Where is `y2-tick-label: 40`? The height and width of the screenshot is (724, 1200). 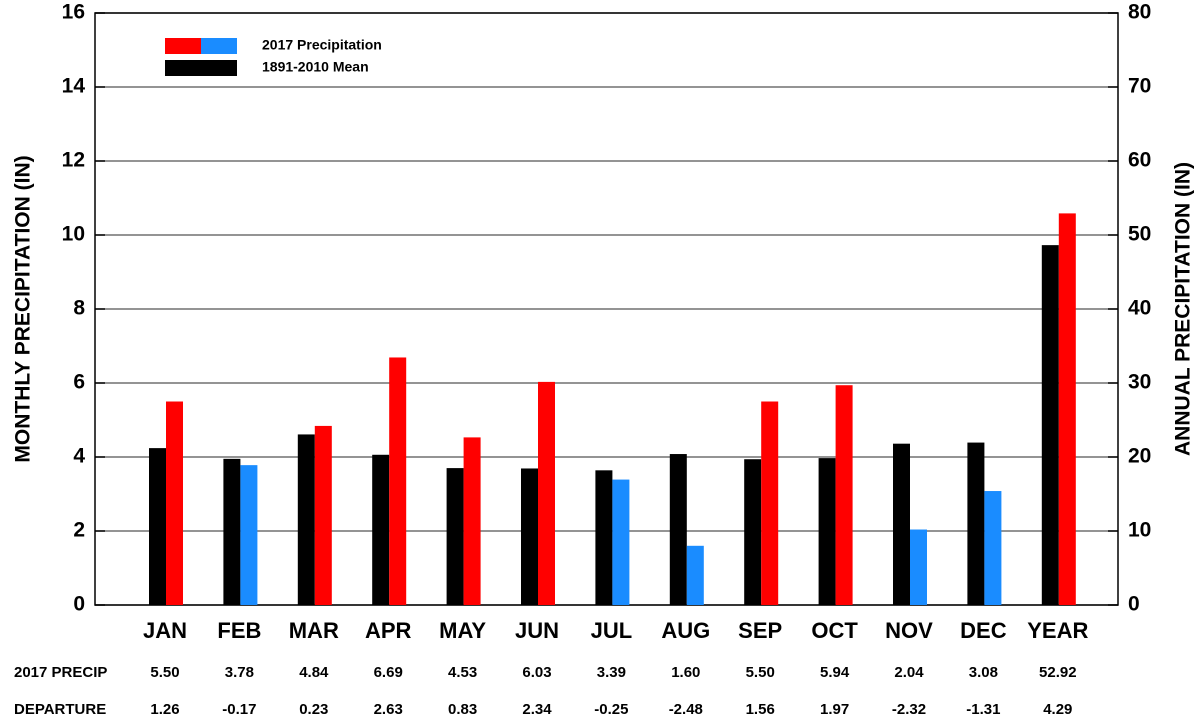
y2-tick-label: 40 is located at coordinates (1139, 308).